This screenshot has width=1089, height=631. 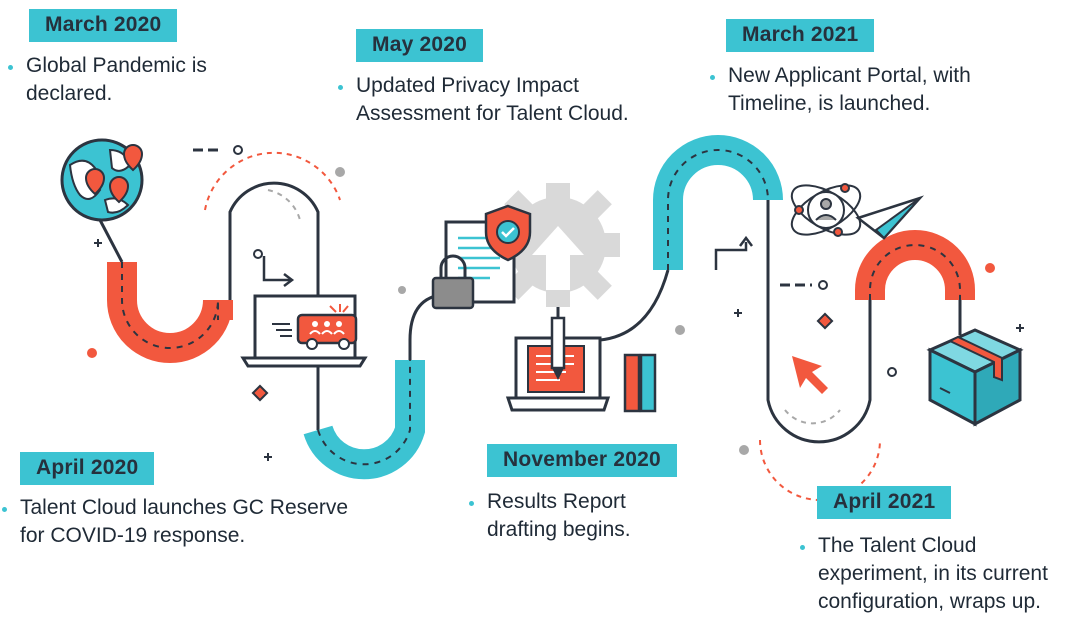 What do you see at coordinates (420, 45) in the screenshot?
I see `event-date-may-2020: May 2020` at bounding box center [420, 45].